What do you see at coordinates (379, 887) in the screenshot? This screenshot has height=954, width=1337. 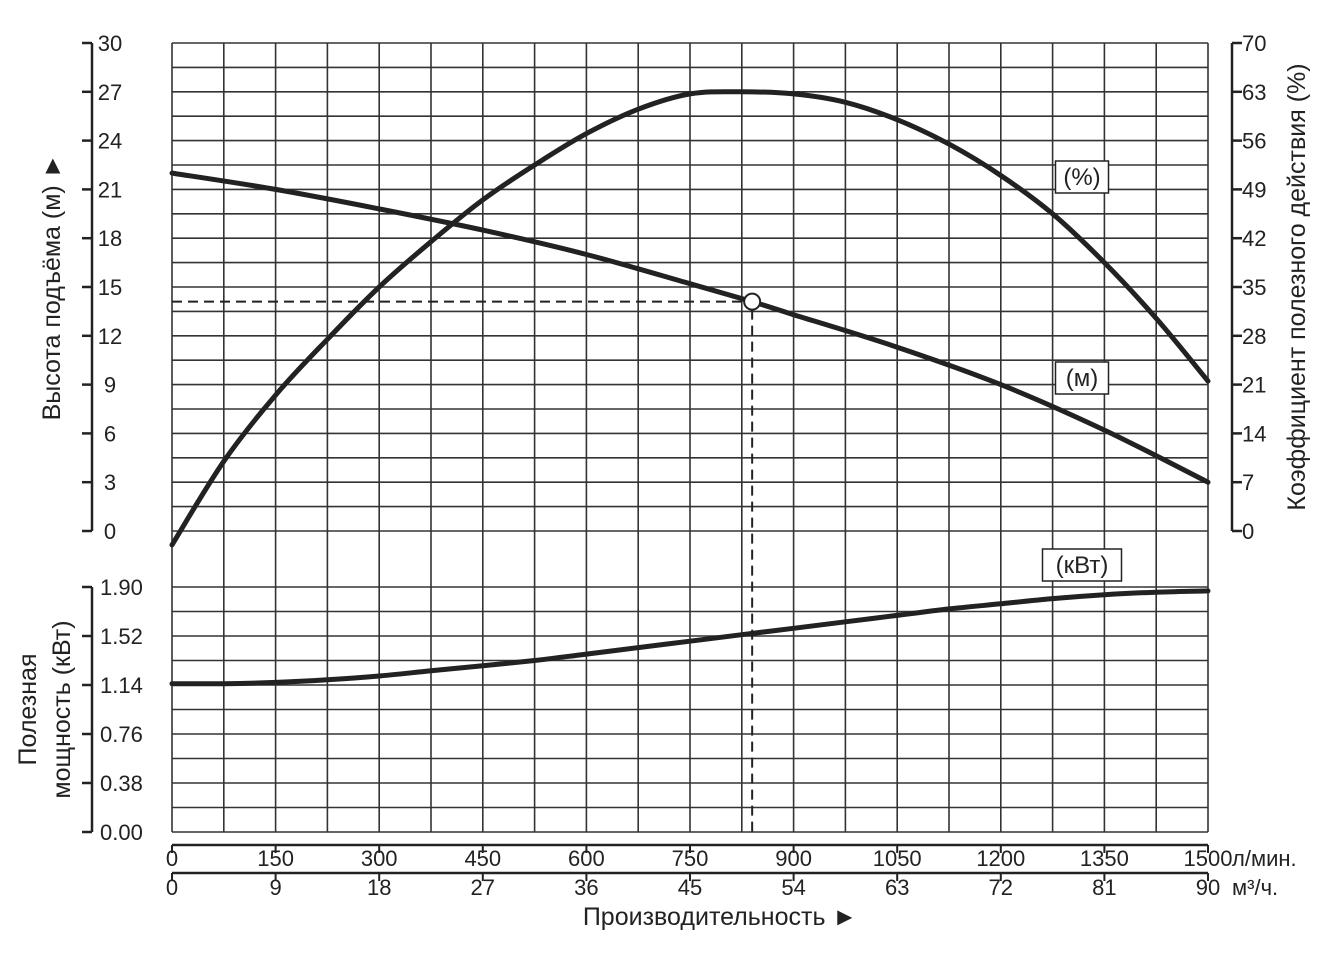 I see `x-tick-label-m3h: 18` at bounding box center [379, 887].